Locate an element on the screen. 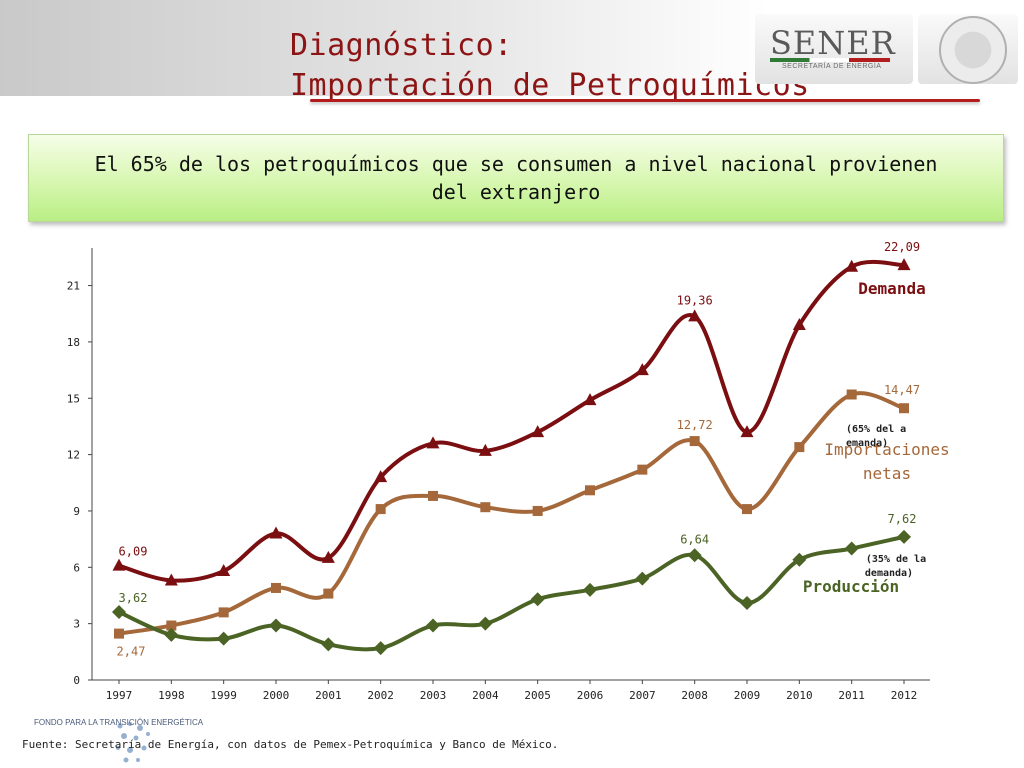  data-label-importaciones: 12,72 is located at coordinates (695, 425).